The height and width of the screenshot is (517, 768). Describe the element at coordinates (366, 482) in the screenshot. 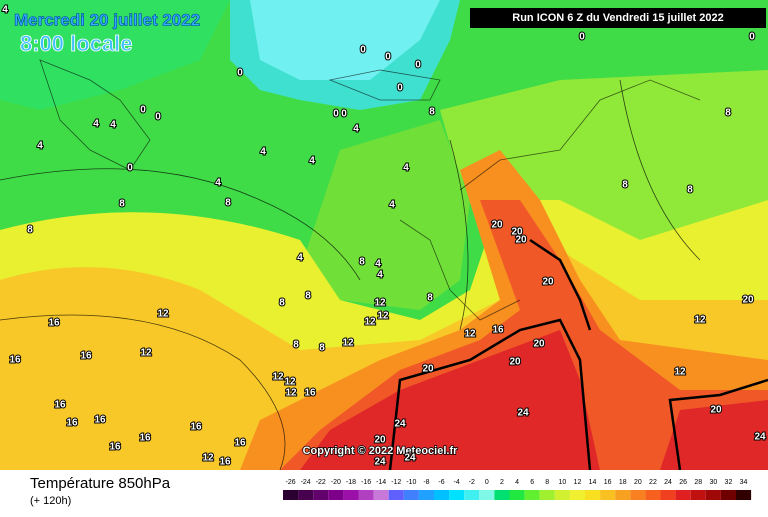

I see `colorbar-label: -16` at that location.